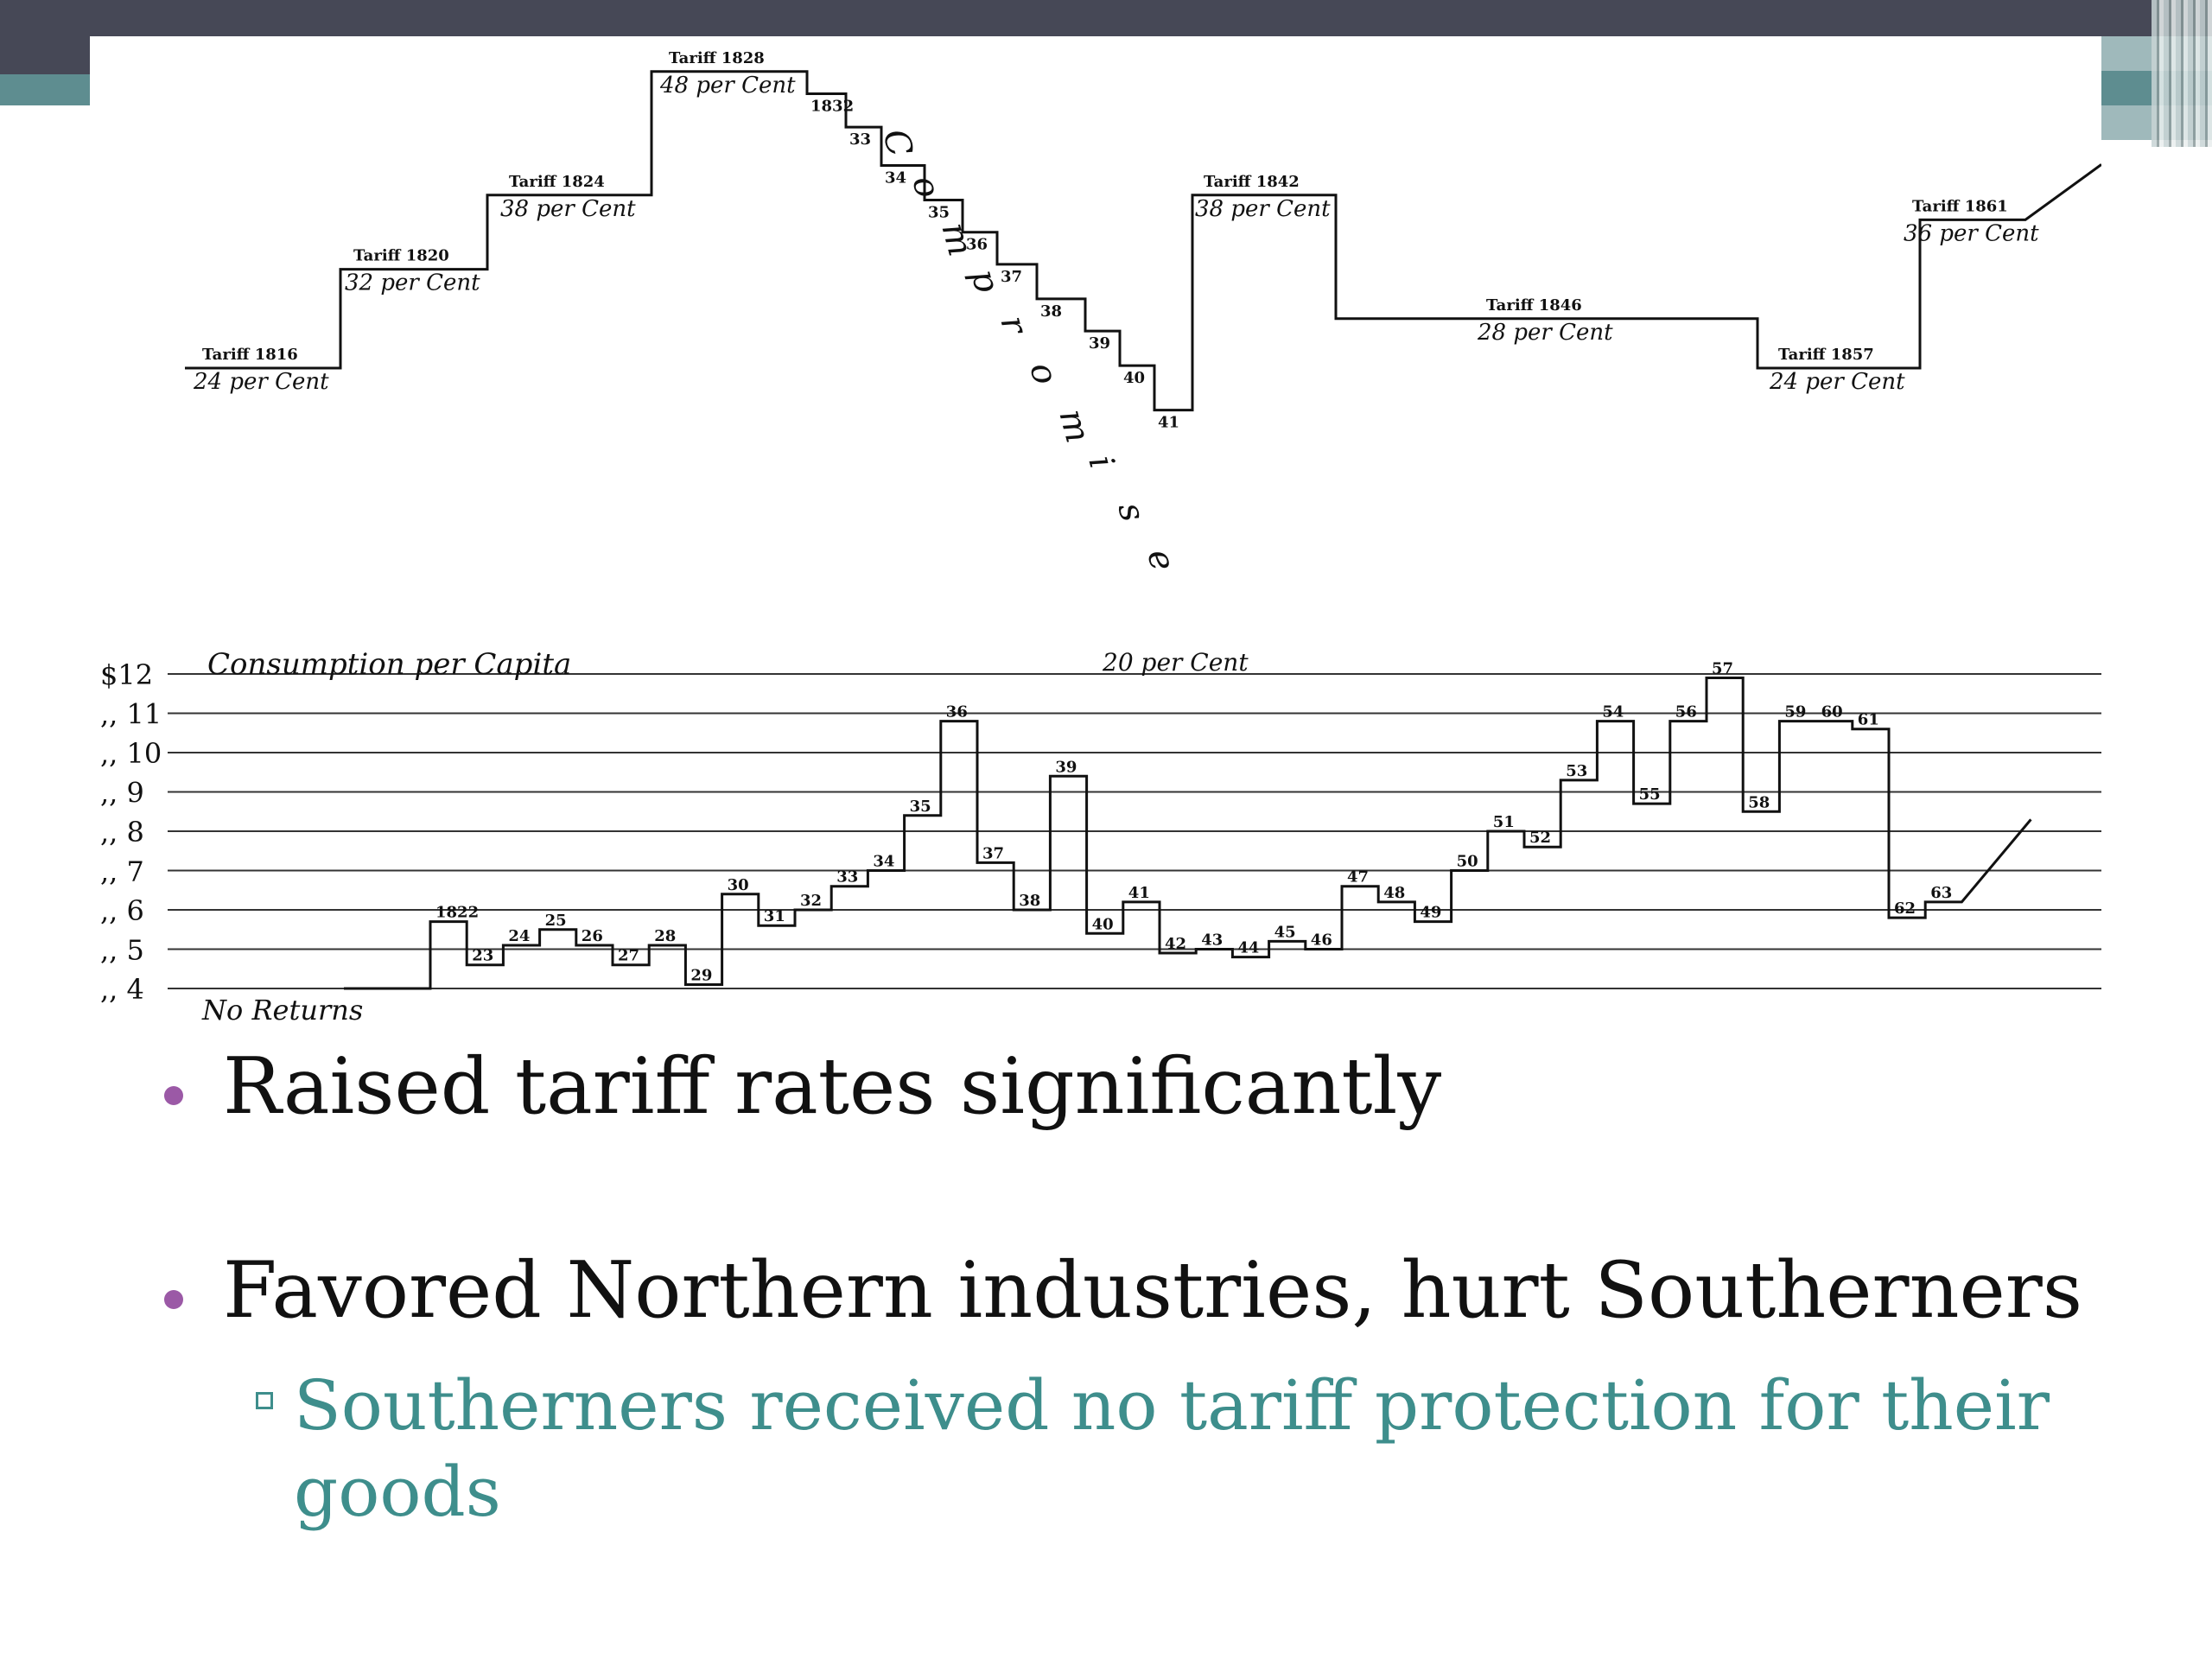 The height and width of the screenshot is (1659, 2212). I want to click on consumption-year-label: 30, so click(738, 885).